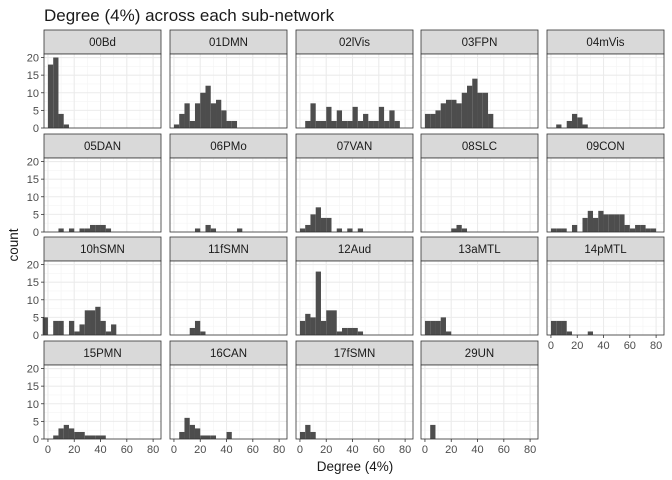 This screenshot has width=672, height=480. Describe the element at coordinates (355, 466) in the screenshot. I see `x-axis-title: Degree (4%)` at that location.